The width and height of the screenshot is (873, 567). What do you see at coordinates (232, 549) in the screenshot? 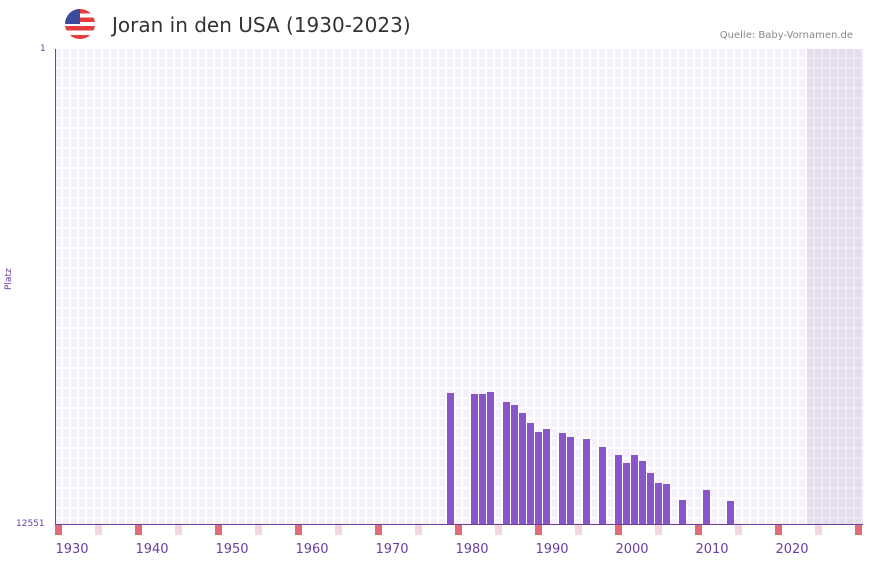
I see `x-tick-label: 1950` at bounding box center [232, 549].